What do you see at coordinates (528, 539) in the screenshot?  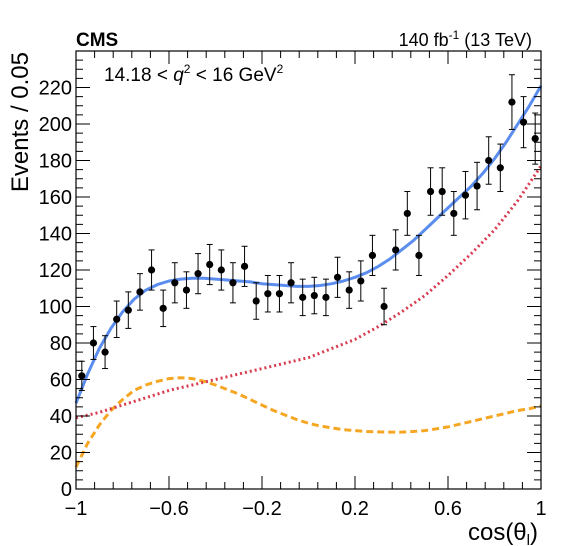 I see `x-axis-title-subscript: l` at bounding box center [528, 539].